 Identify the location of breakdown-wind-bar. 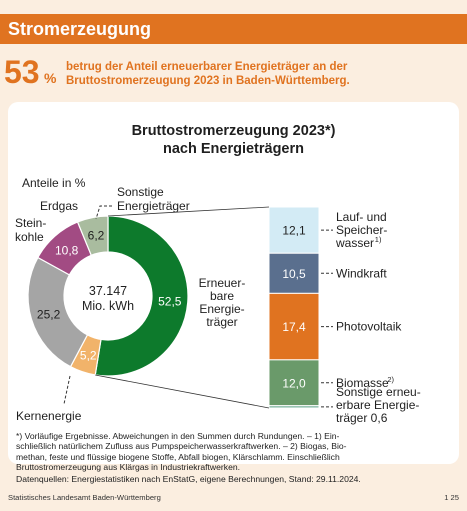
(294, 273).